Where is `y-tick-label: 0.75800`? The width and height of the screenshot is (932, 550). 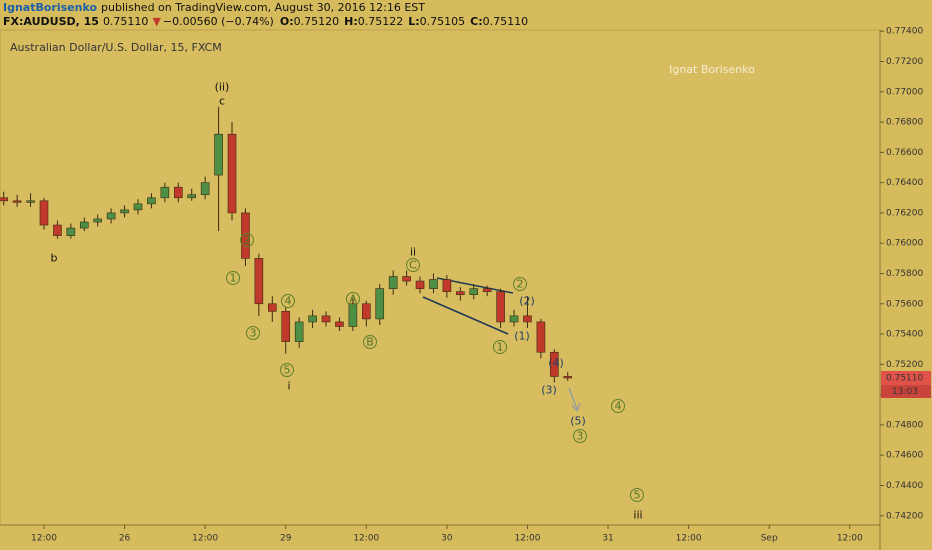
y-tick-label: 0.75800 is located at coordinates (904, 274).